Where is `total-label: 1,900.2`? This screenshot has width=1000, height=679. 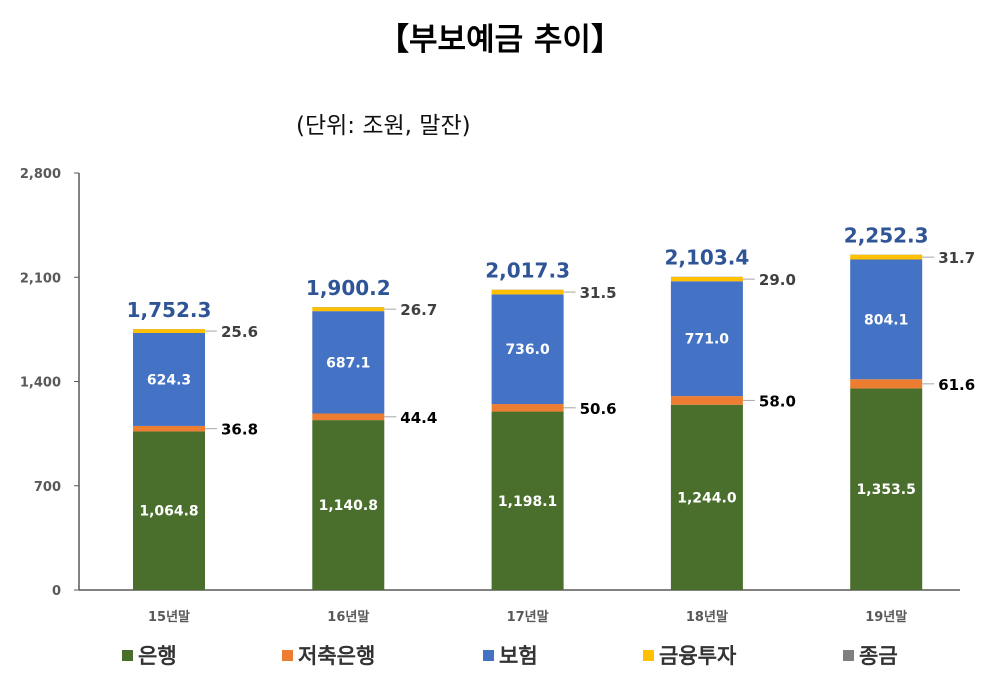
total-label: 1,900.2 is located at coordinates (348, 288).